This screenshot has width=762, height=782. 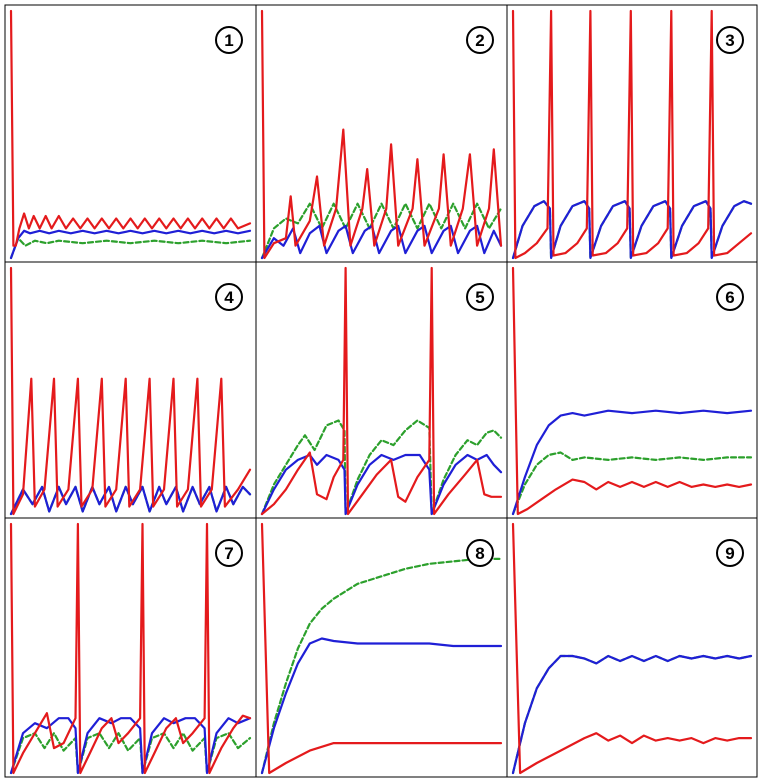 I want to click on panel-number-label: 2, so click(x=479, y=40).